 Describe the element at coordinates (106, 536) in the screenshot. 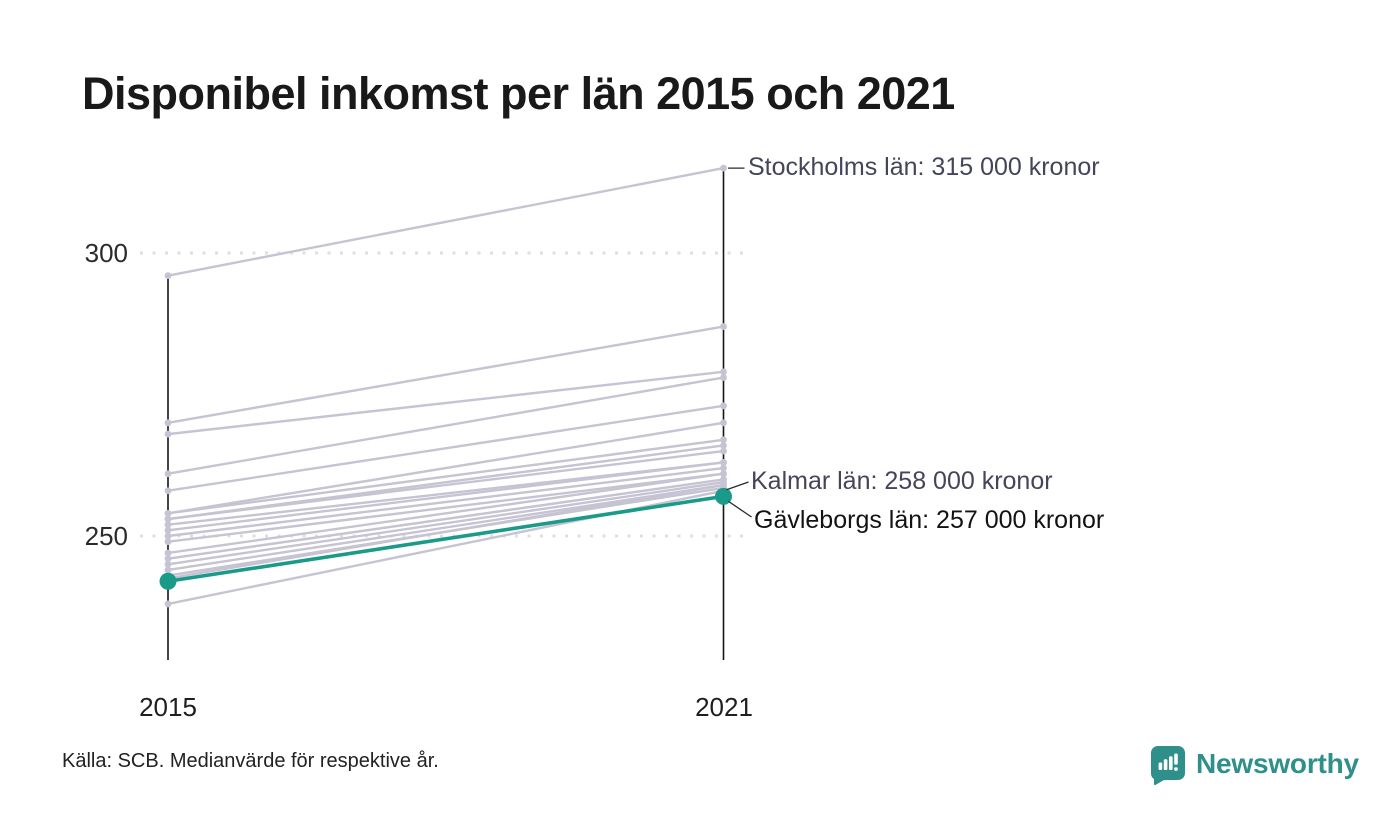

I see `y-axis-tick-250: 250` at that location.